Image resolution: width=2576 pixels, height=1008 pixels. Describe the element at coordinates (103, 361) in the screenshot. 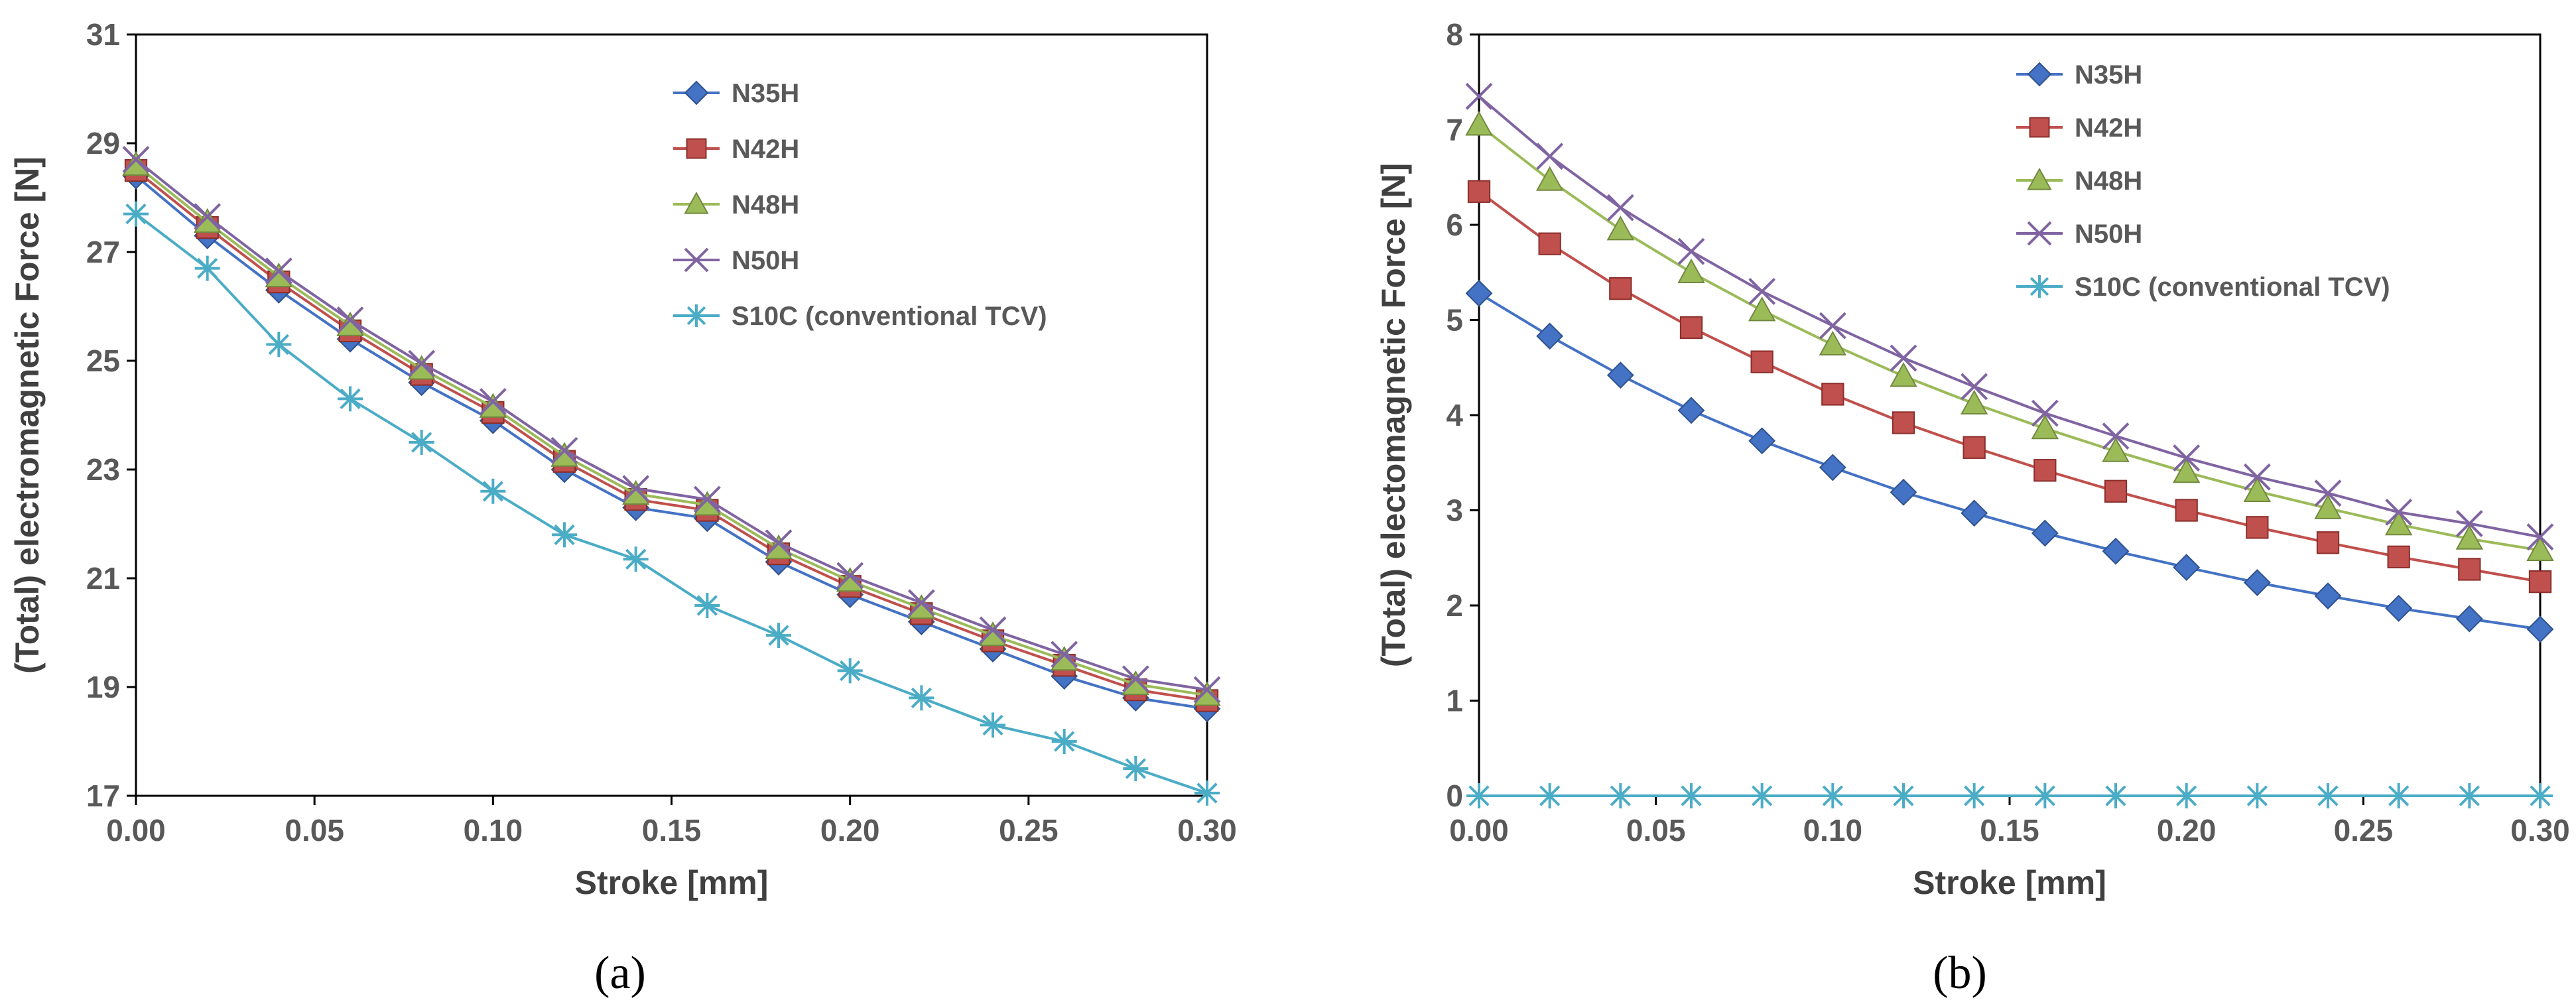

I see `y-tick-label: 25` at that location.